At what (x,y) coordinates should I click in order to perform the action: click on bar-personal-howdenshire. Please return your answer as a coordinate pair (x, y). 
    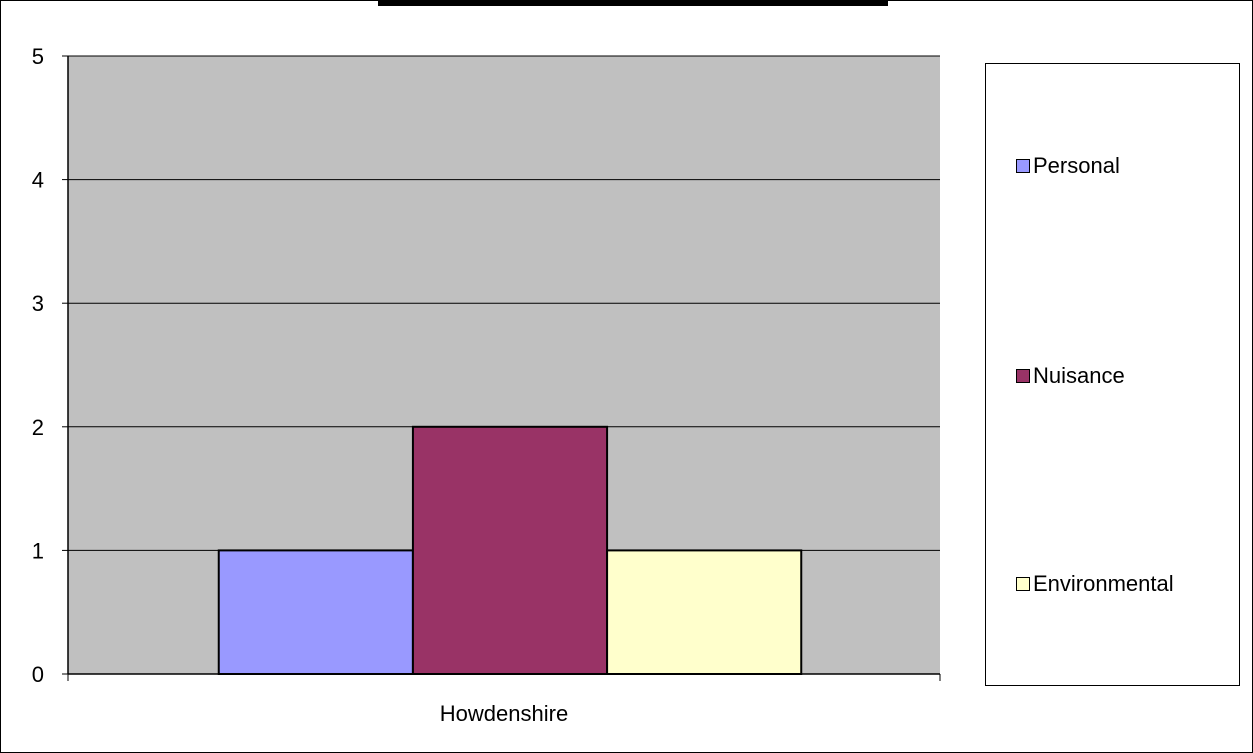
    Looking at the image, I should click on (315, 612).